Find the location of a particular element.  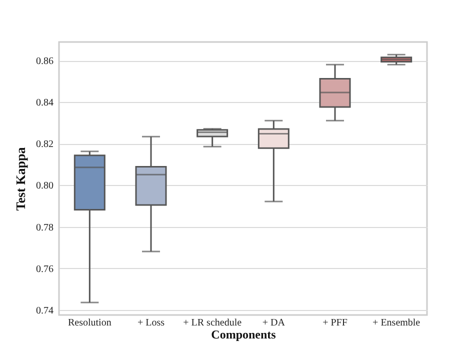

x-tick-label: + Loss is located at coordinates (151, 323).